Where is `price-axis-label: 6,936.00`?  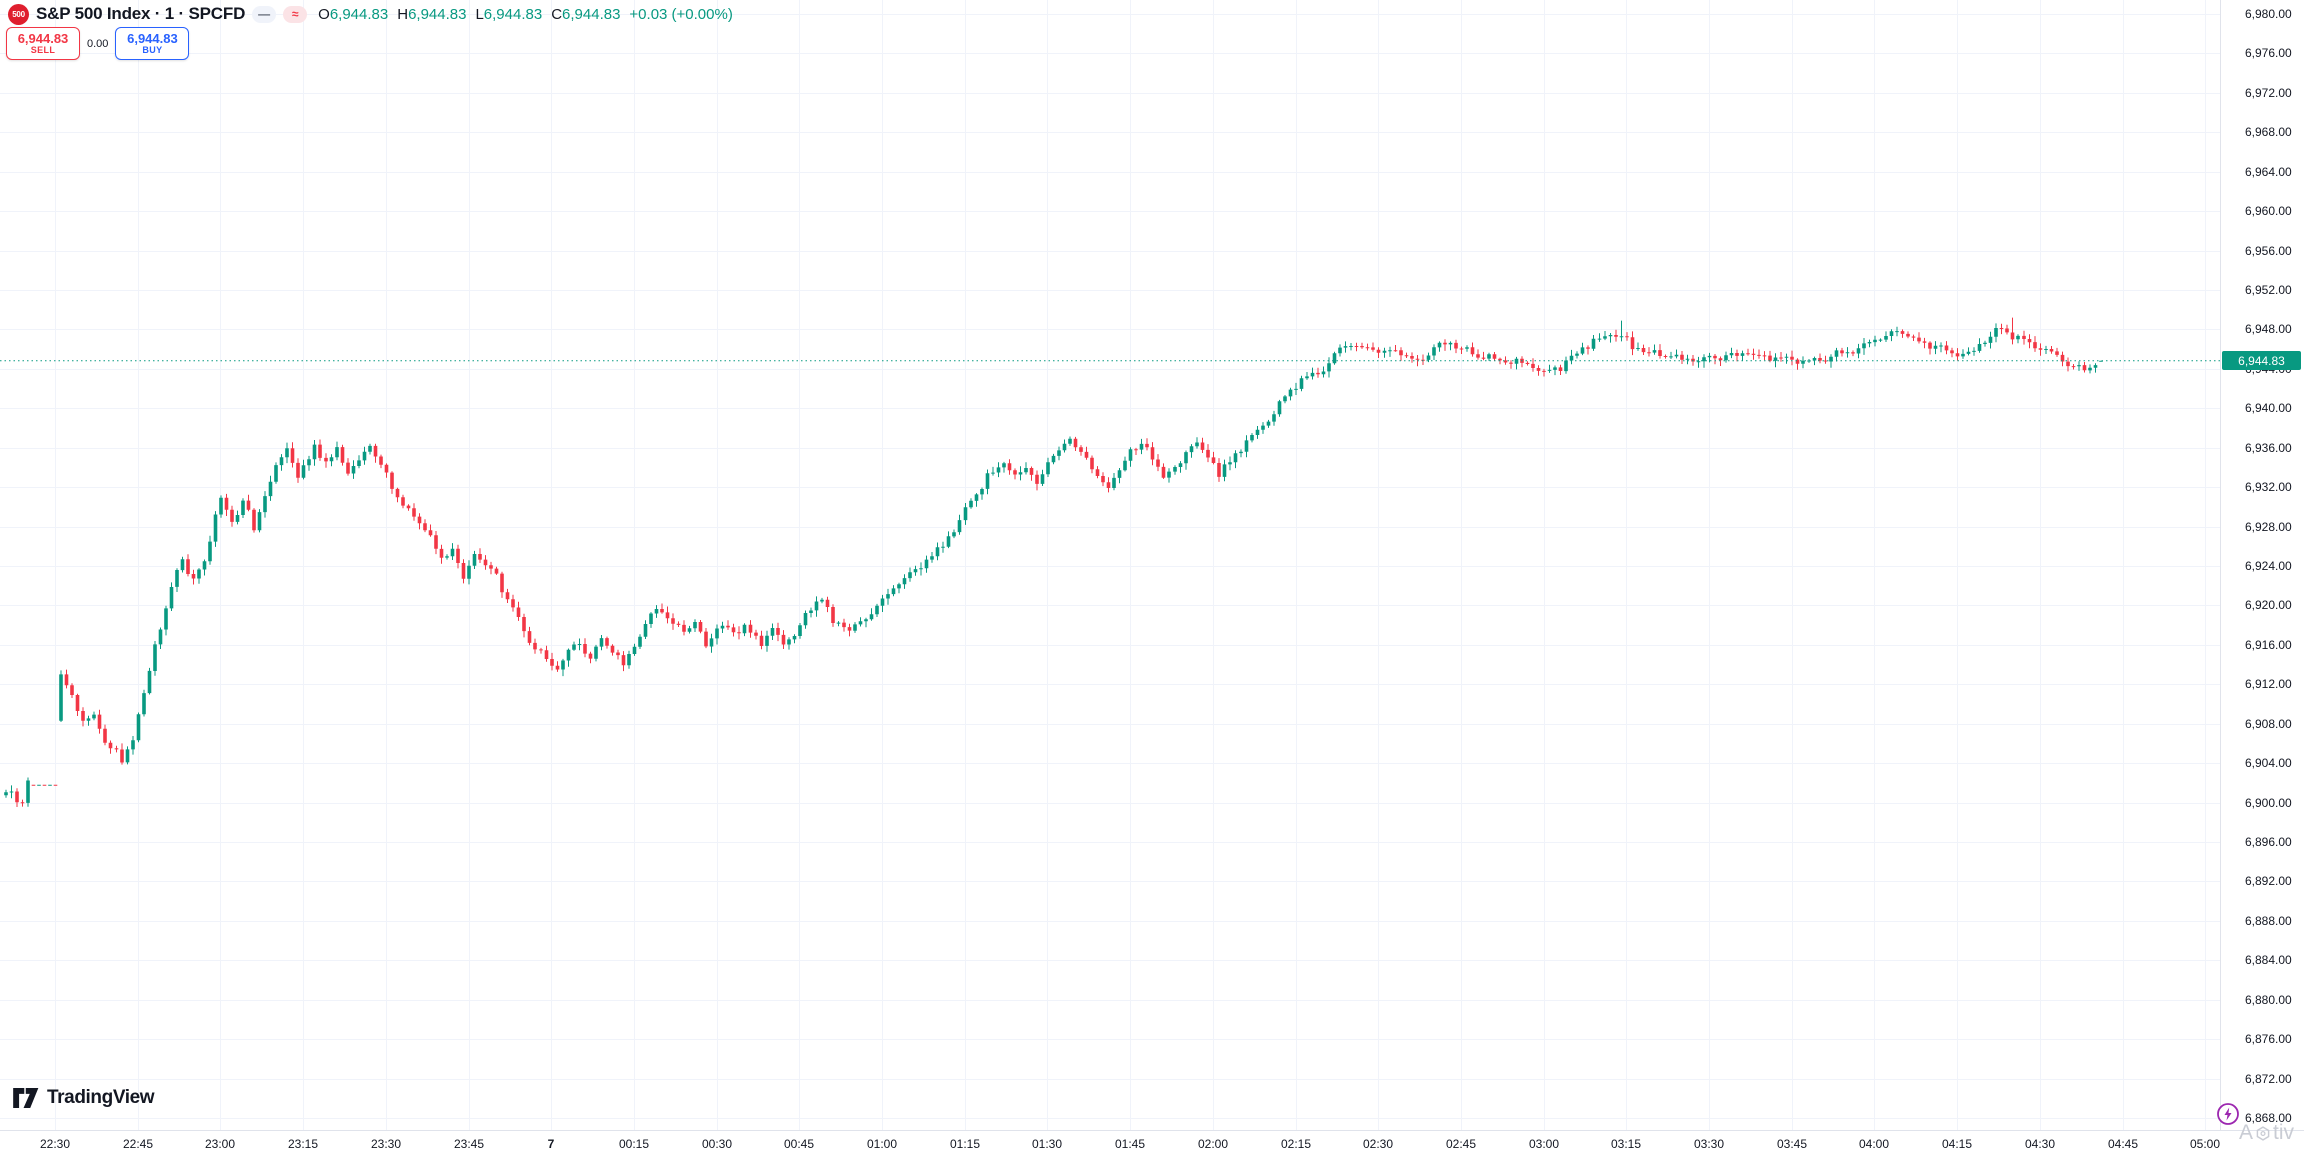
price-axis-label: 6,936.00 is located at coordinates (2268, 447).